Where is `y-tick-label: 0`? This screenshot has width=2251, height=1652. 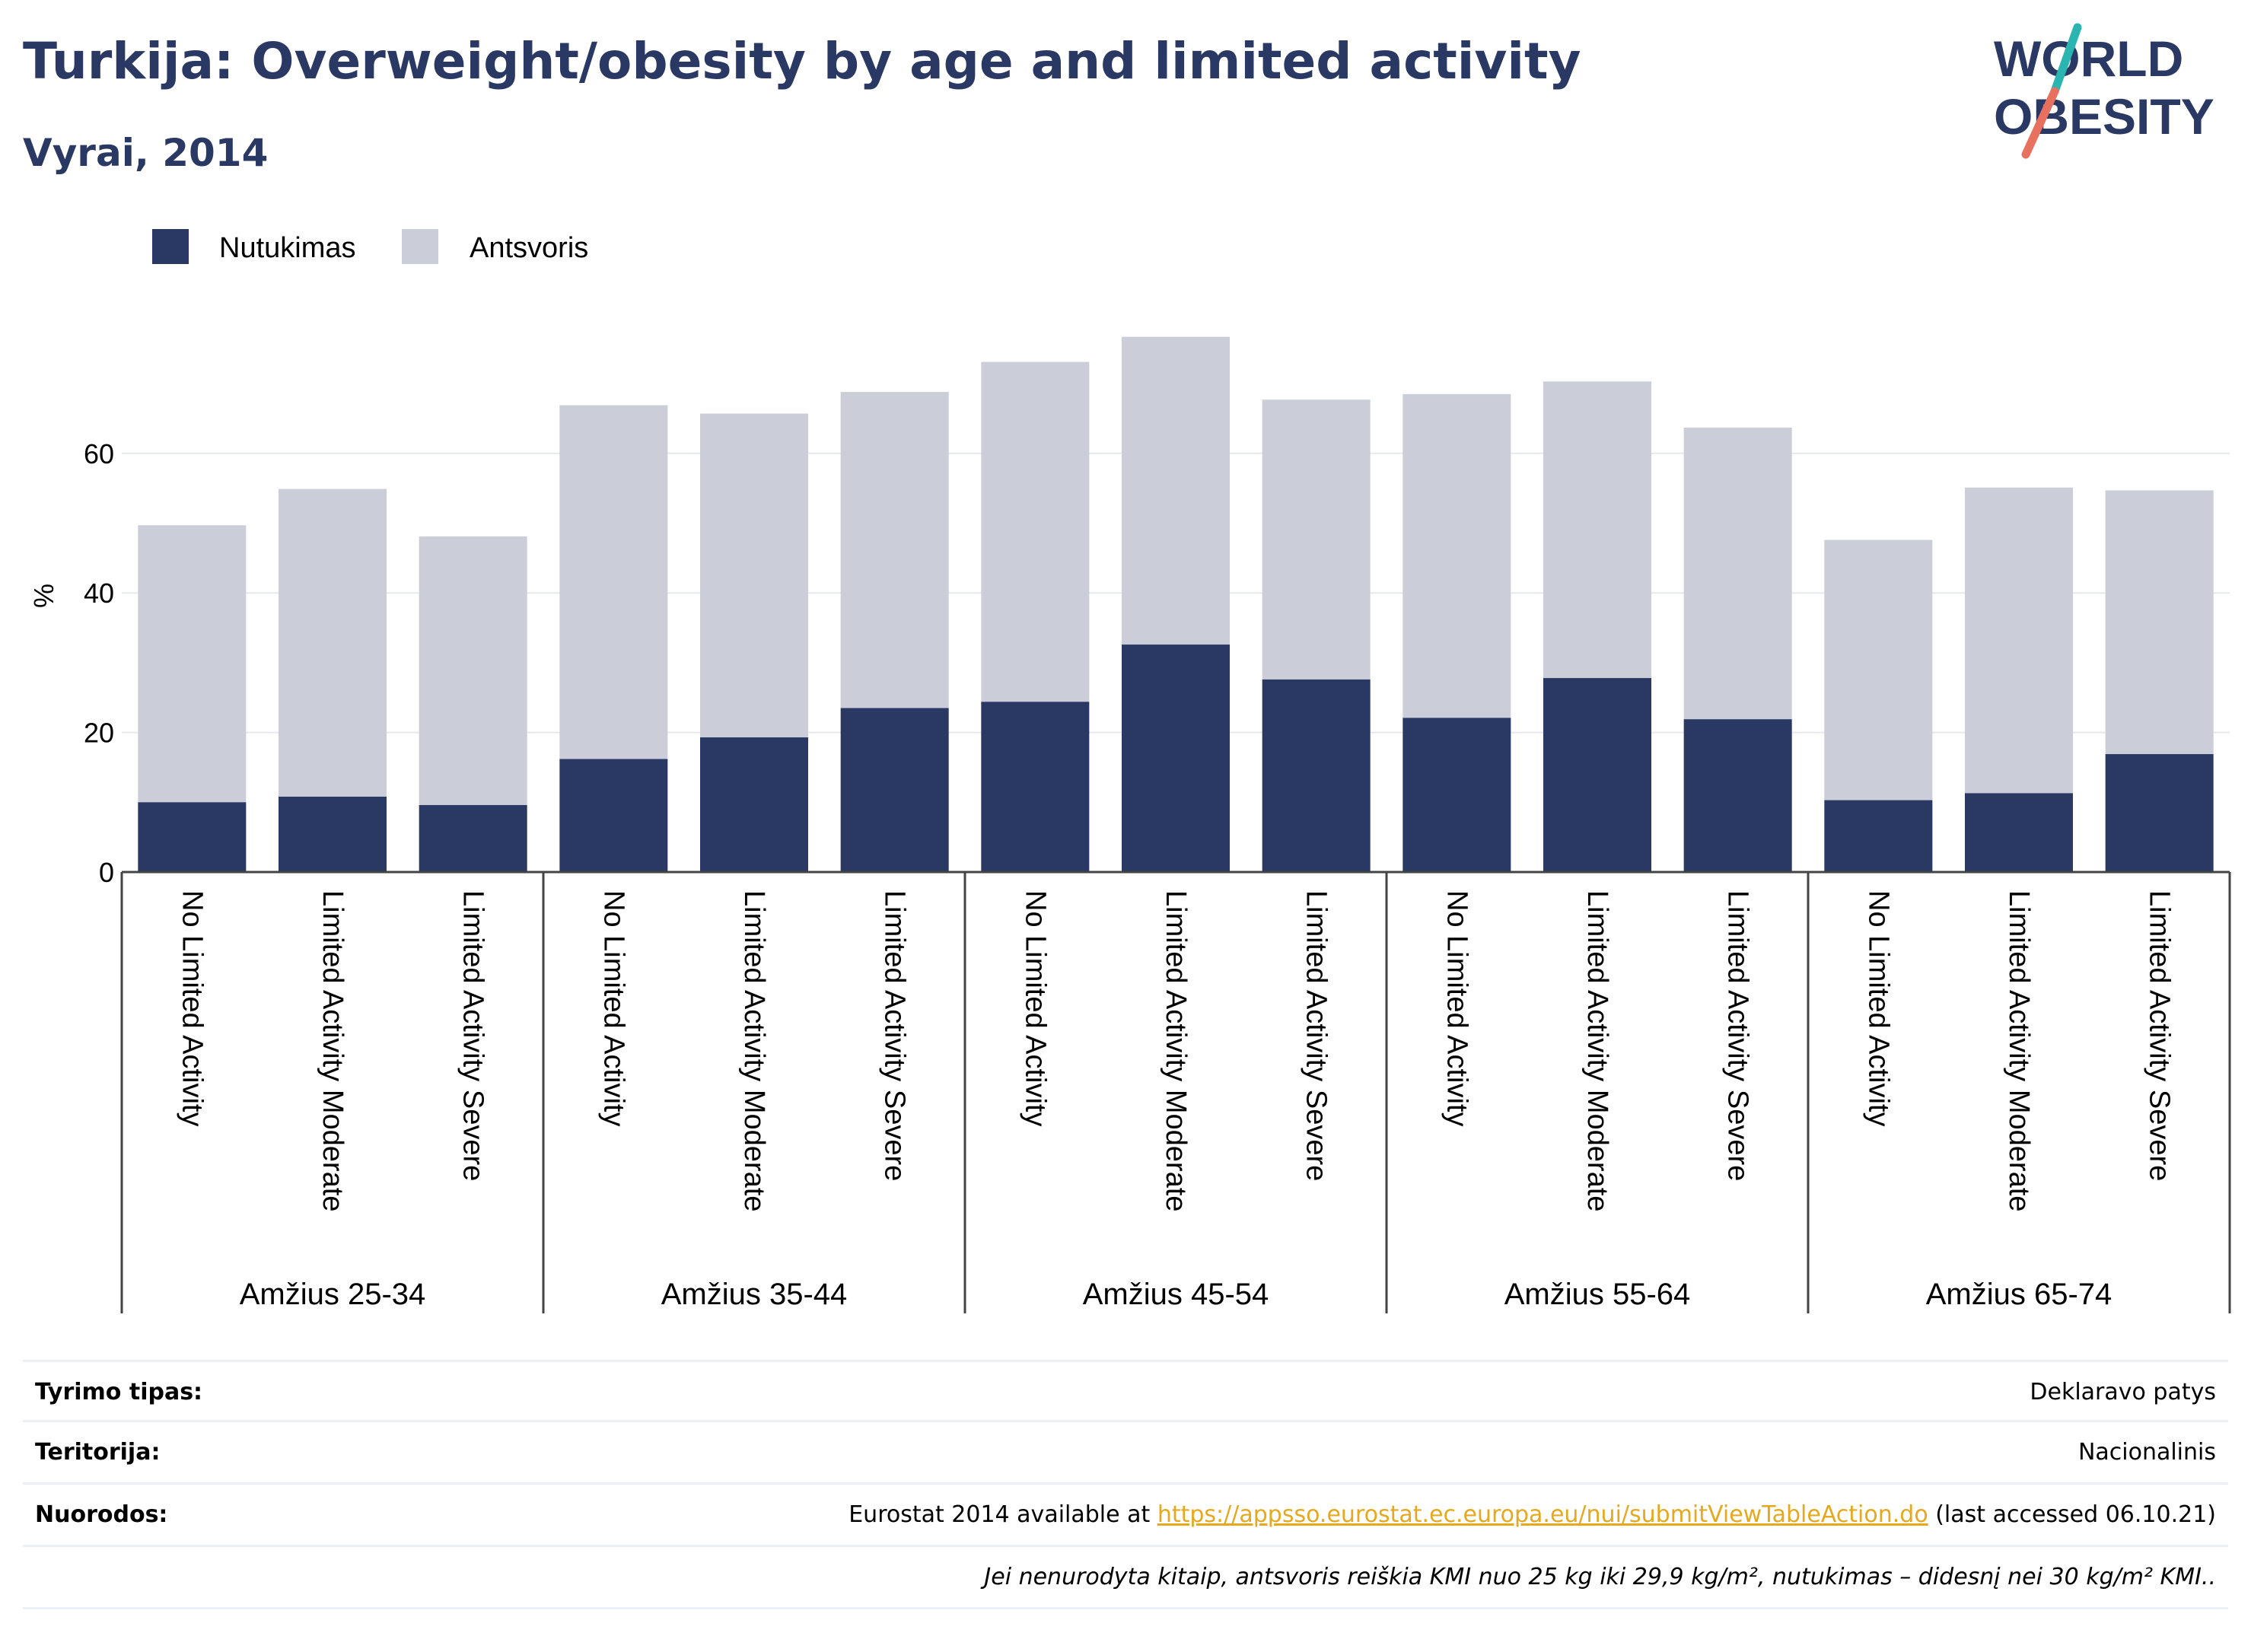 y-tick-label: 0 is located at coordinates (106, 872).